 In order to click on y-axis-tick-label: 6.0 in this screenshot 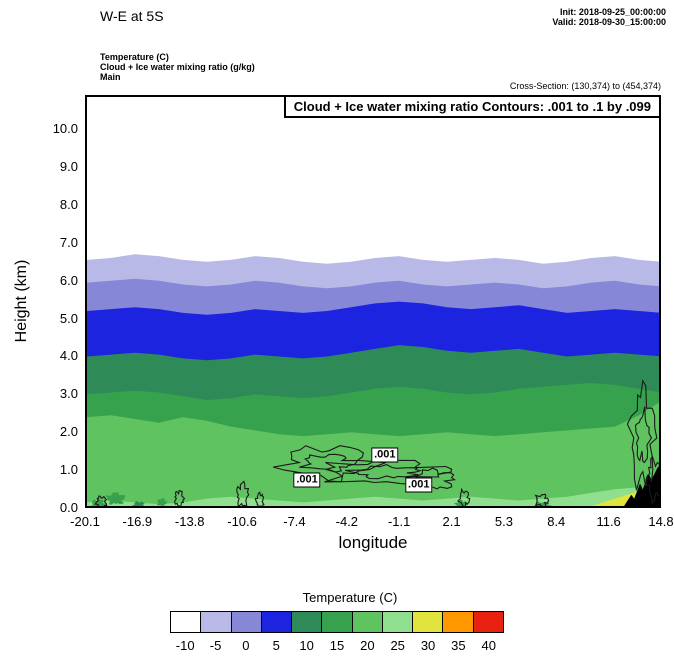, I will do `click(68, 280)`.